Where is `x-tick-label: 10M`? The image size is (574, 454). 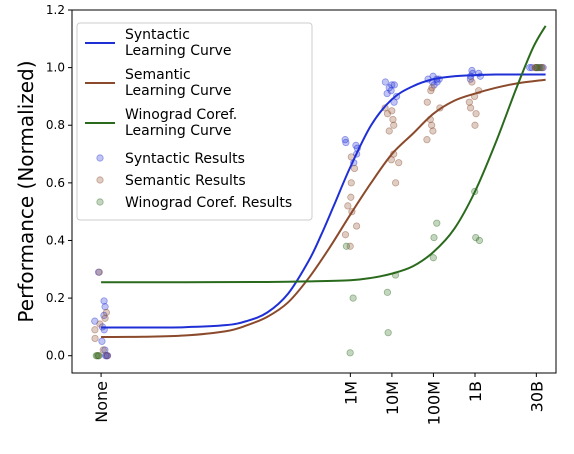
x-tick-label: 10M is located at coordinates (392, 398).